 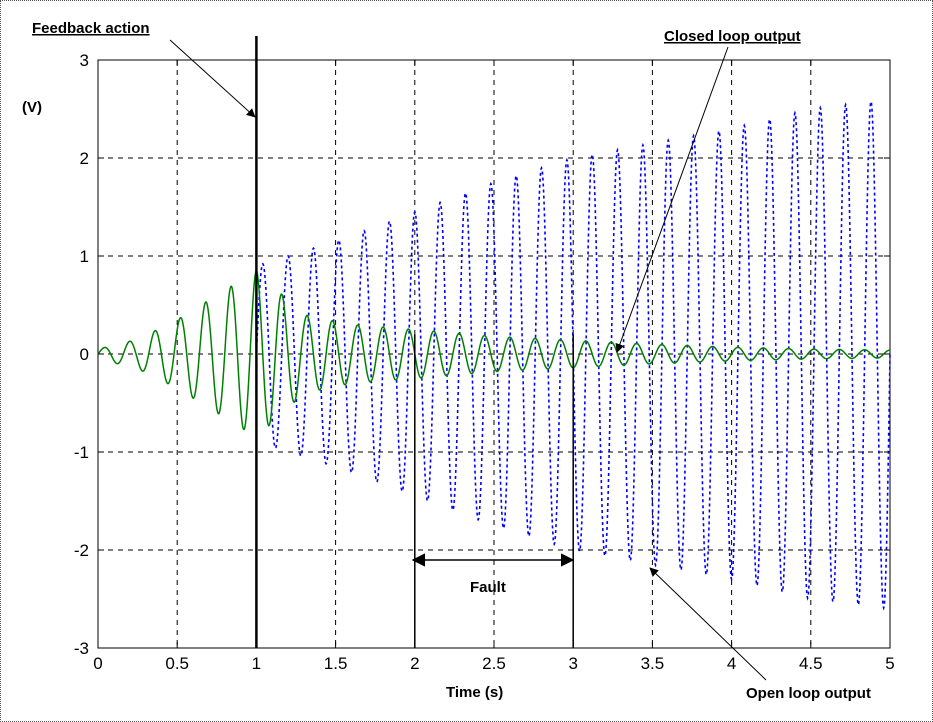 I want to click on y-tick-label: 1, so click(x=84, y=256).